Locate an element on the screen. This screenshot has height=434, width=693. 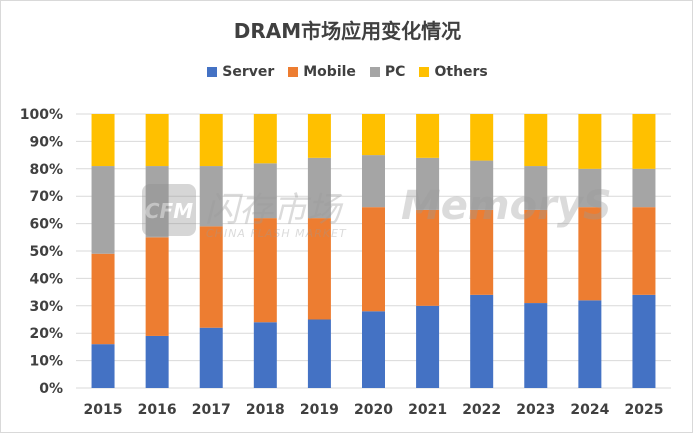
watermark-logo-text: CFM is located at coordinates (169, 211).